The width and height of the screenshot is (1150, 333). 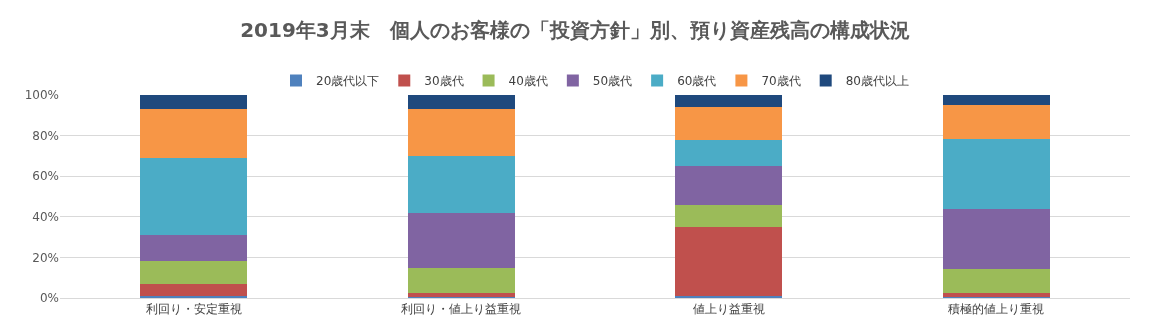 What do you see at coordinates (697, 81) in the screenshot?
I see `legend-label: 60歳代` at bounding box center [697, 81].